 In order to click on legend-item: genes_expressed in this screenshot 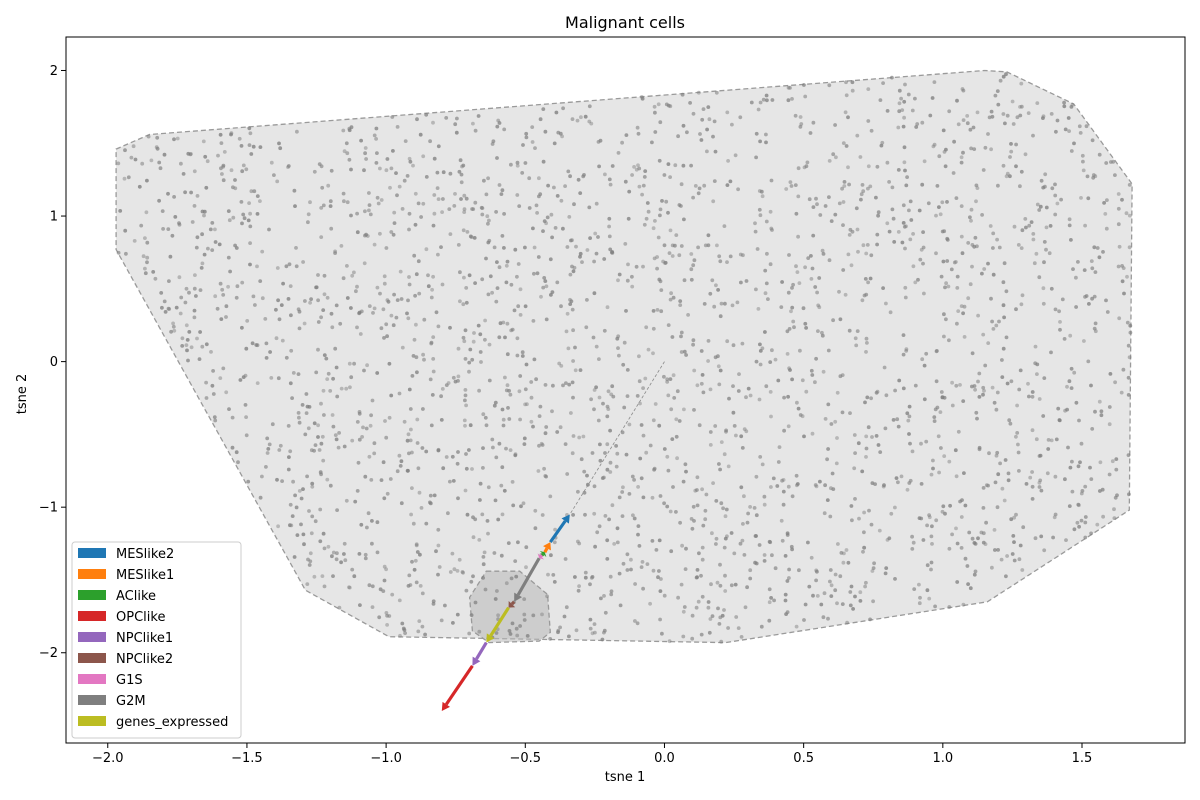, I will do `click(153, 722)`.